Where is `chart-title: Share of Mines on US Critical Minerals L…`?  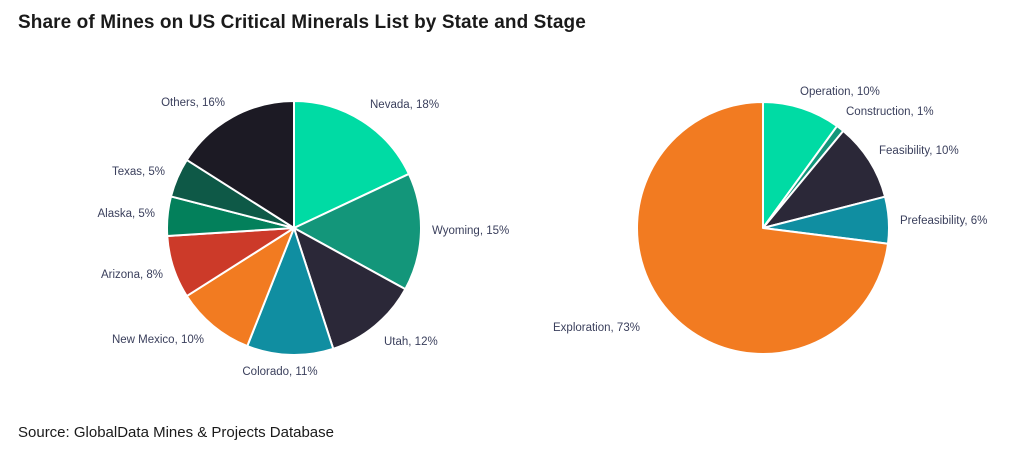 chart-title: Share of Mines on US Critical Minerals L… is located at coordinates (302, 22).